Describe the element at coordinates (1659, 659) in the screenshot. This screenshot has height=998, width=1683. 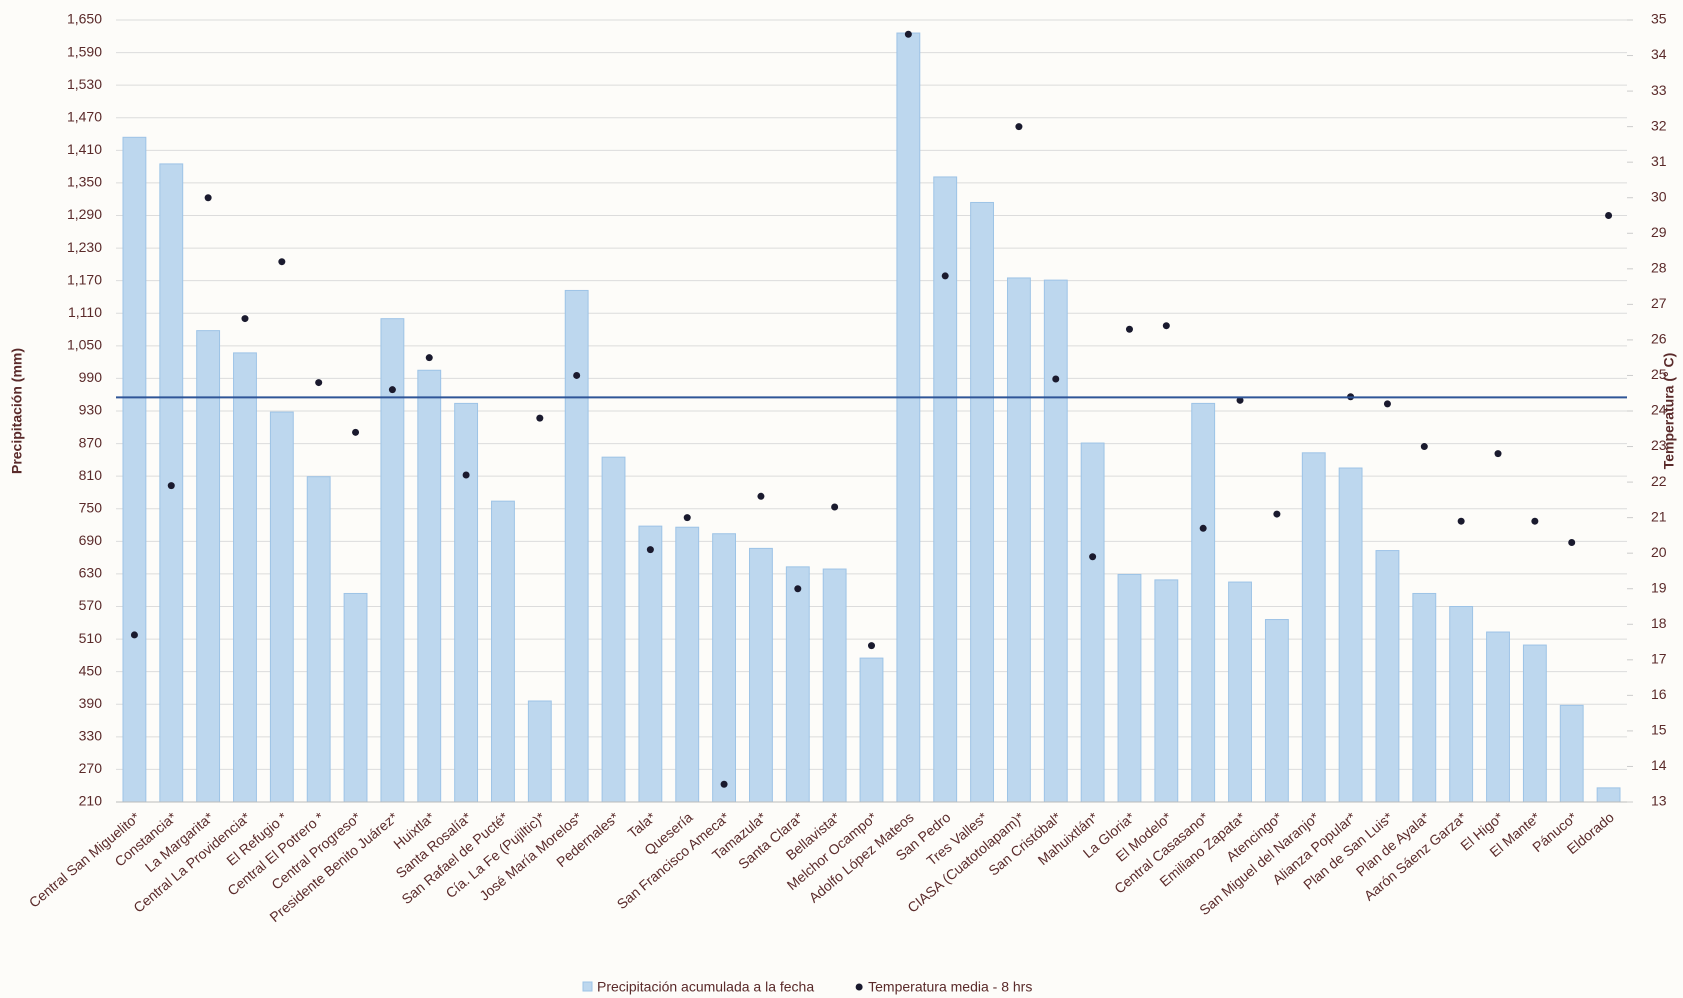
I see `y2-tick-label: 17` at that location.